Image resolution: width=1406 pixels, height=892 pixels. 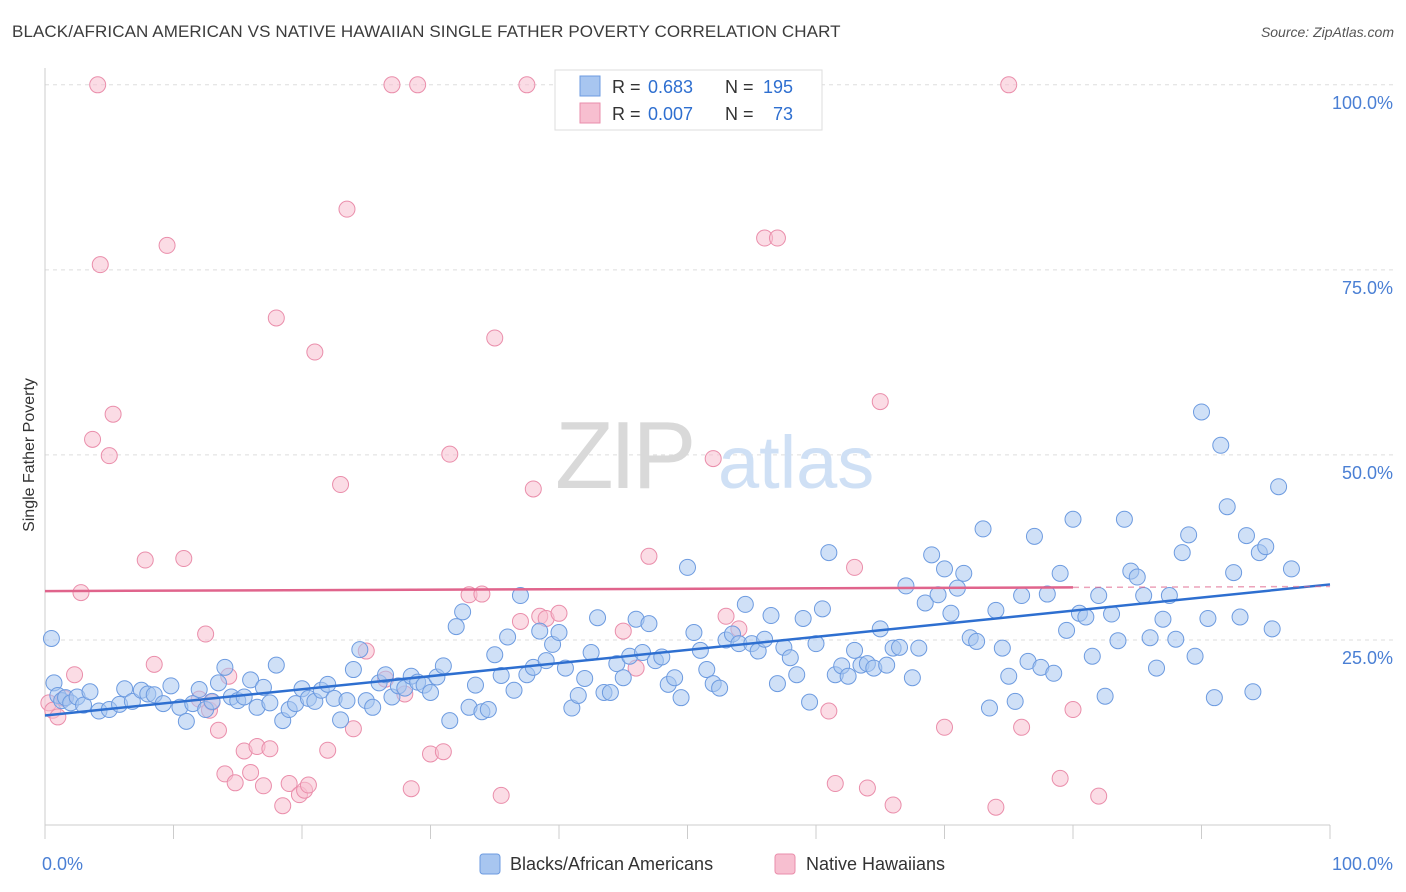 What do you see at coordinates (29, 455) in the screenshot?
I see `y-axis-label: Single Father Poverty` at bounding box center [29, 455].